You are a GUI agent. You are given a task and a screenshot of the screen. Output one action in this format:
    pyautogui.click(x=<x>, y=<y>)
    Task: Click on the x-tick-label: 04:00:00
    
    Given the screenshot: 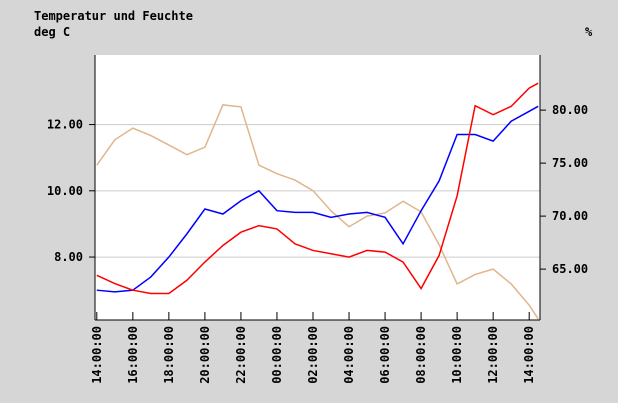 What is the action you would take?
    pyautogui.click(x=349, y=355)
    